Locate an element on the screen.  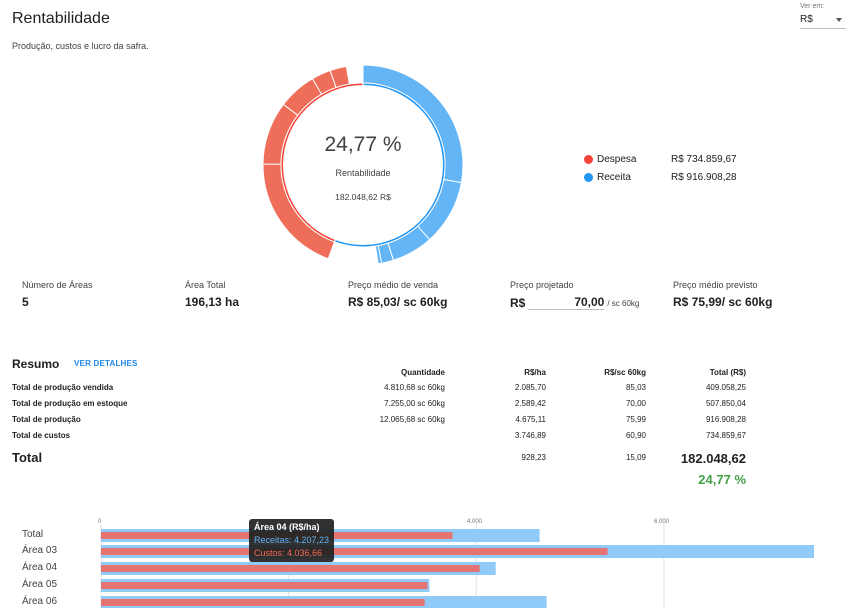
tooltip-receitas: Receitas: 4.207,23 is located at coordinates (292, 540).